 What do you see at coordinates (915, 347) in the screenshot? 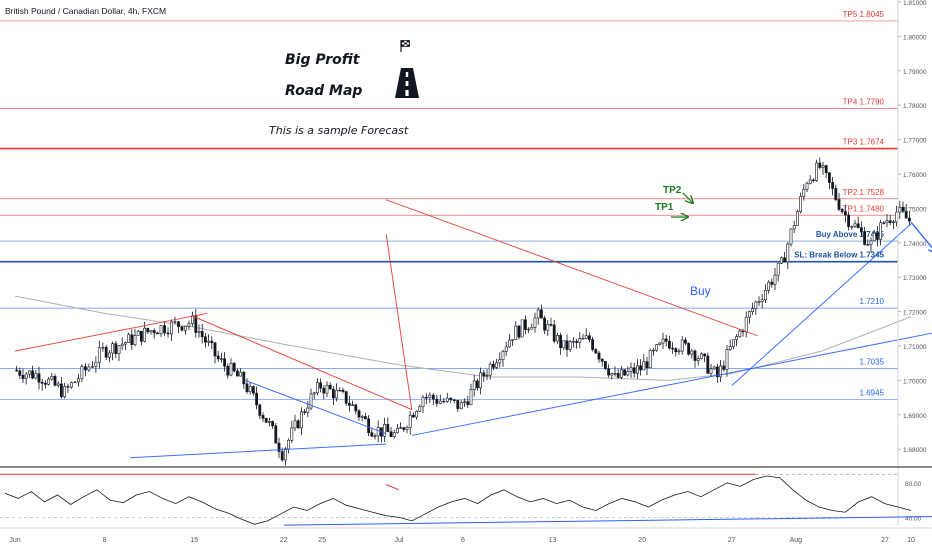
I see `y-tick-label: 1.71000` at bounding box center [915, 347].